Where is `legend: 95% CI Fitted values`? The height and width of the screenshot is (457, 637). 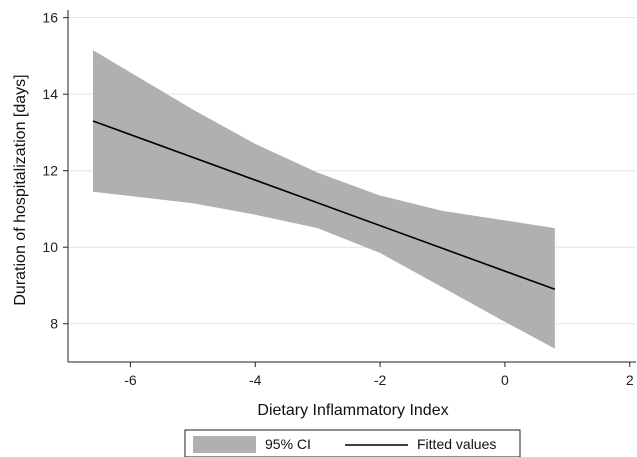 legend: 95% CI Fitted values is located at coordinates (352, 443).